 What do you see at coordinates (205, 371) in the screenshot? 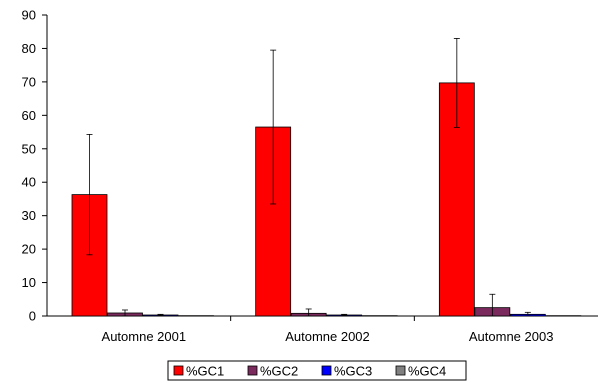
I see `legend-label: %GC1` at bounding box center [205, 371].